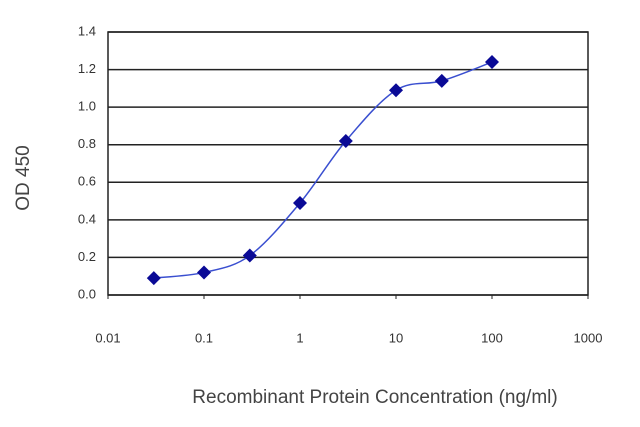  I want to click on y-tick-label: 1.2, so click(87, 68).